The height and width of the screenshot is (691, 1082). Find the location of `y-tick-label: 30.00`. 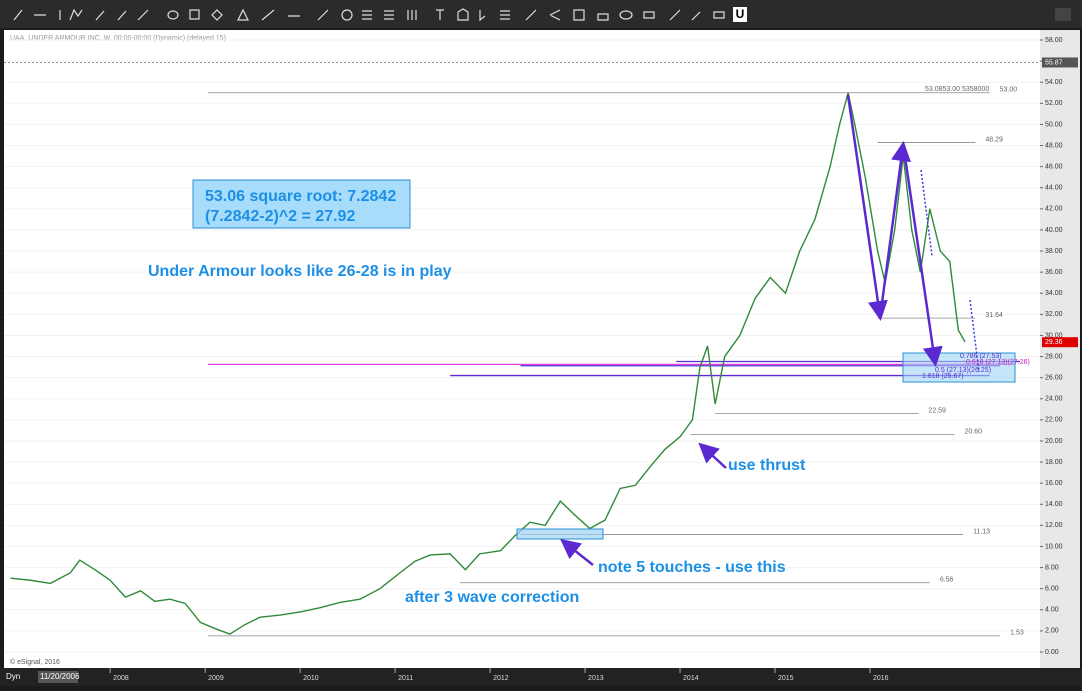

y-tick-label: 30.00 is located at coordinates (1054, 335).